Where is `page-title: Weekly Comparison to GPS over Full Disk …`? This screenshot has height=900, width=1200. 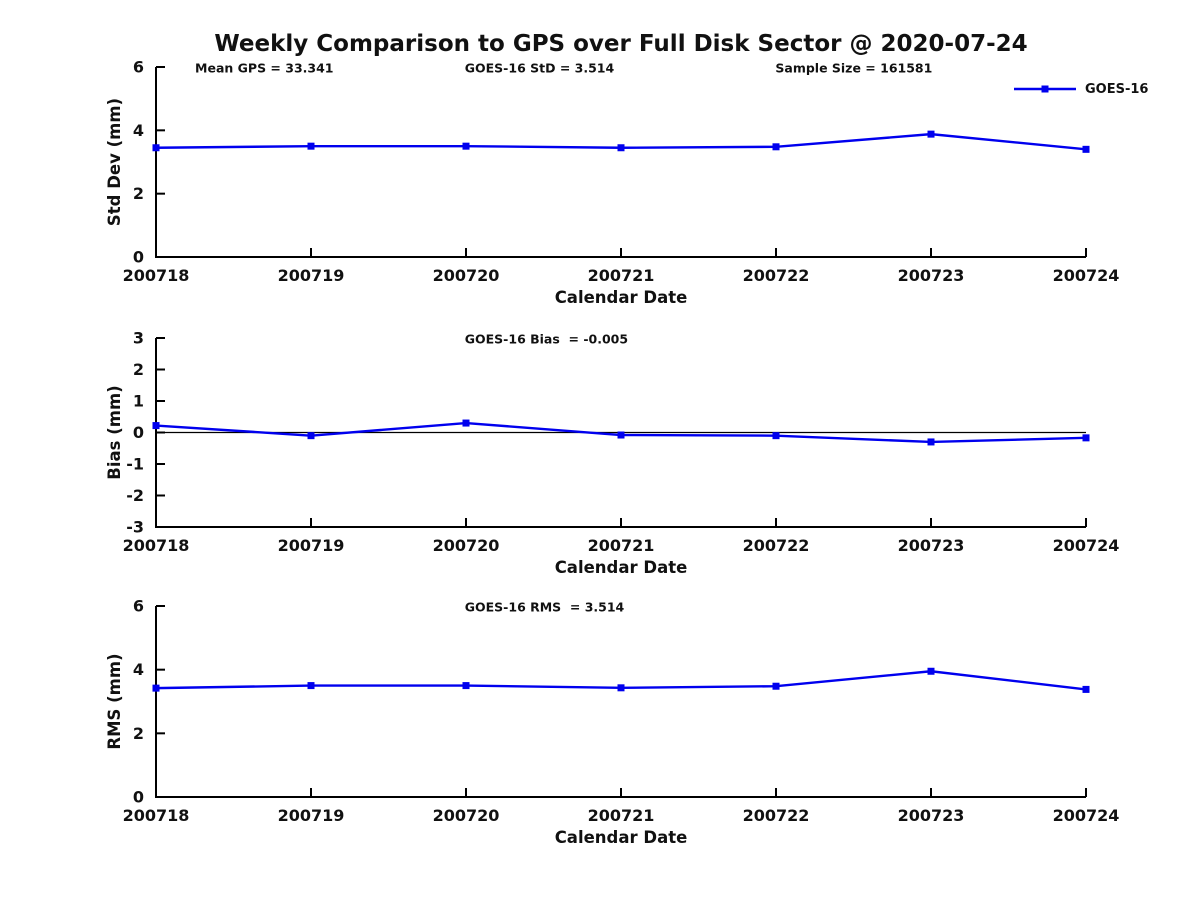
page-title: Weekly Comparison to GPS over Full Disk … is located at coordinates (621, 44).